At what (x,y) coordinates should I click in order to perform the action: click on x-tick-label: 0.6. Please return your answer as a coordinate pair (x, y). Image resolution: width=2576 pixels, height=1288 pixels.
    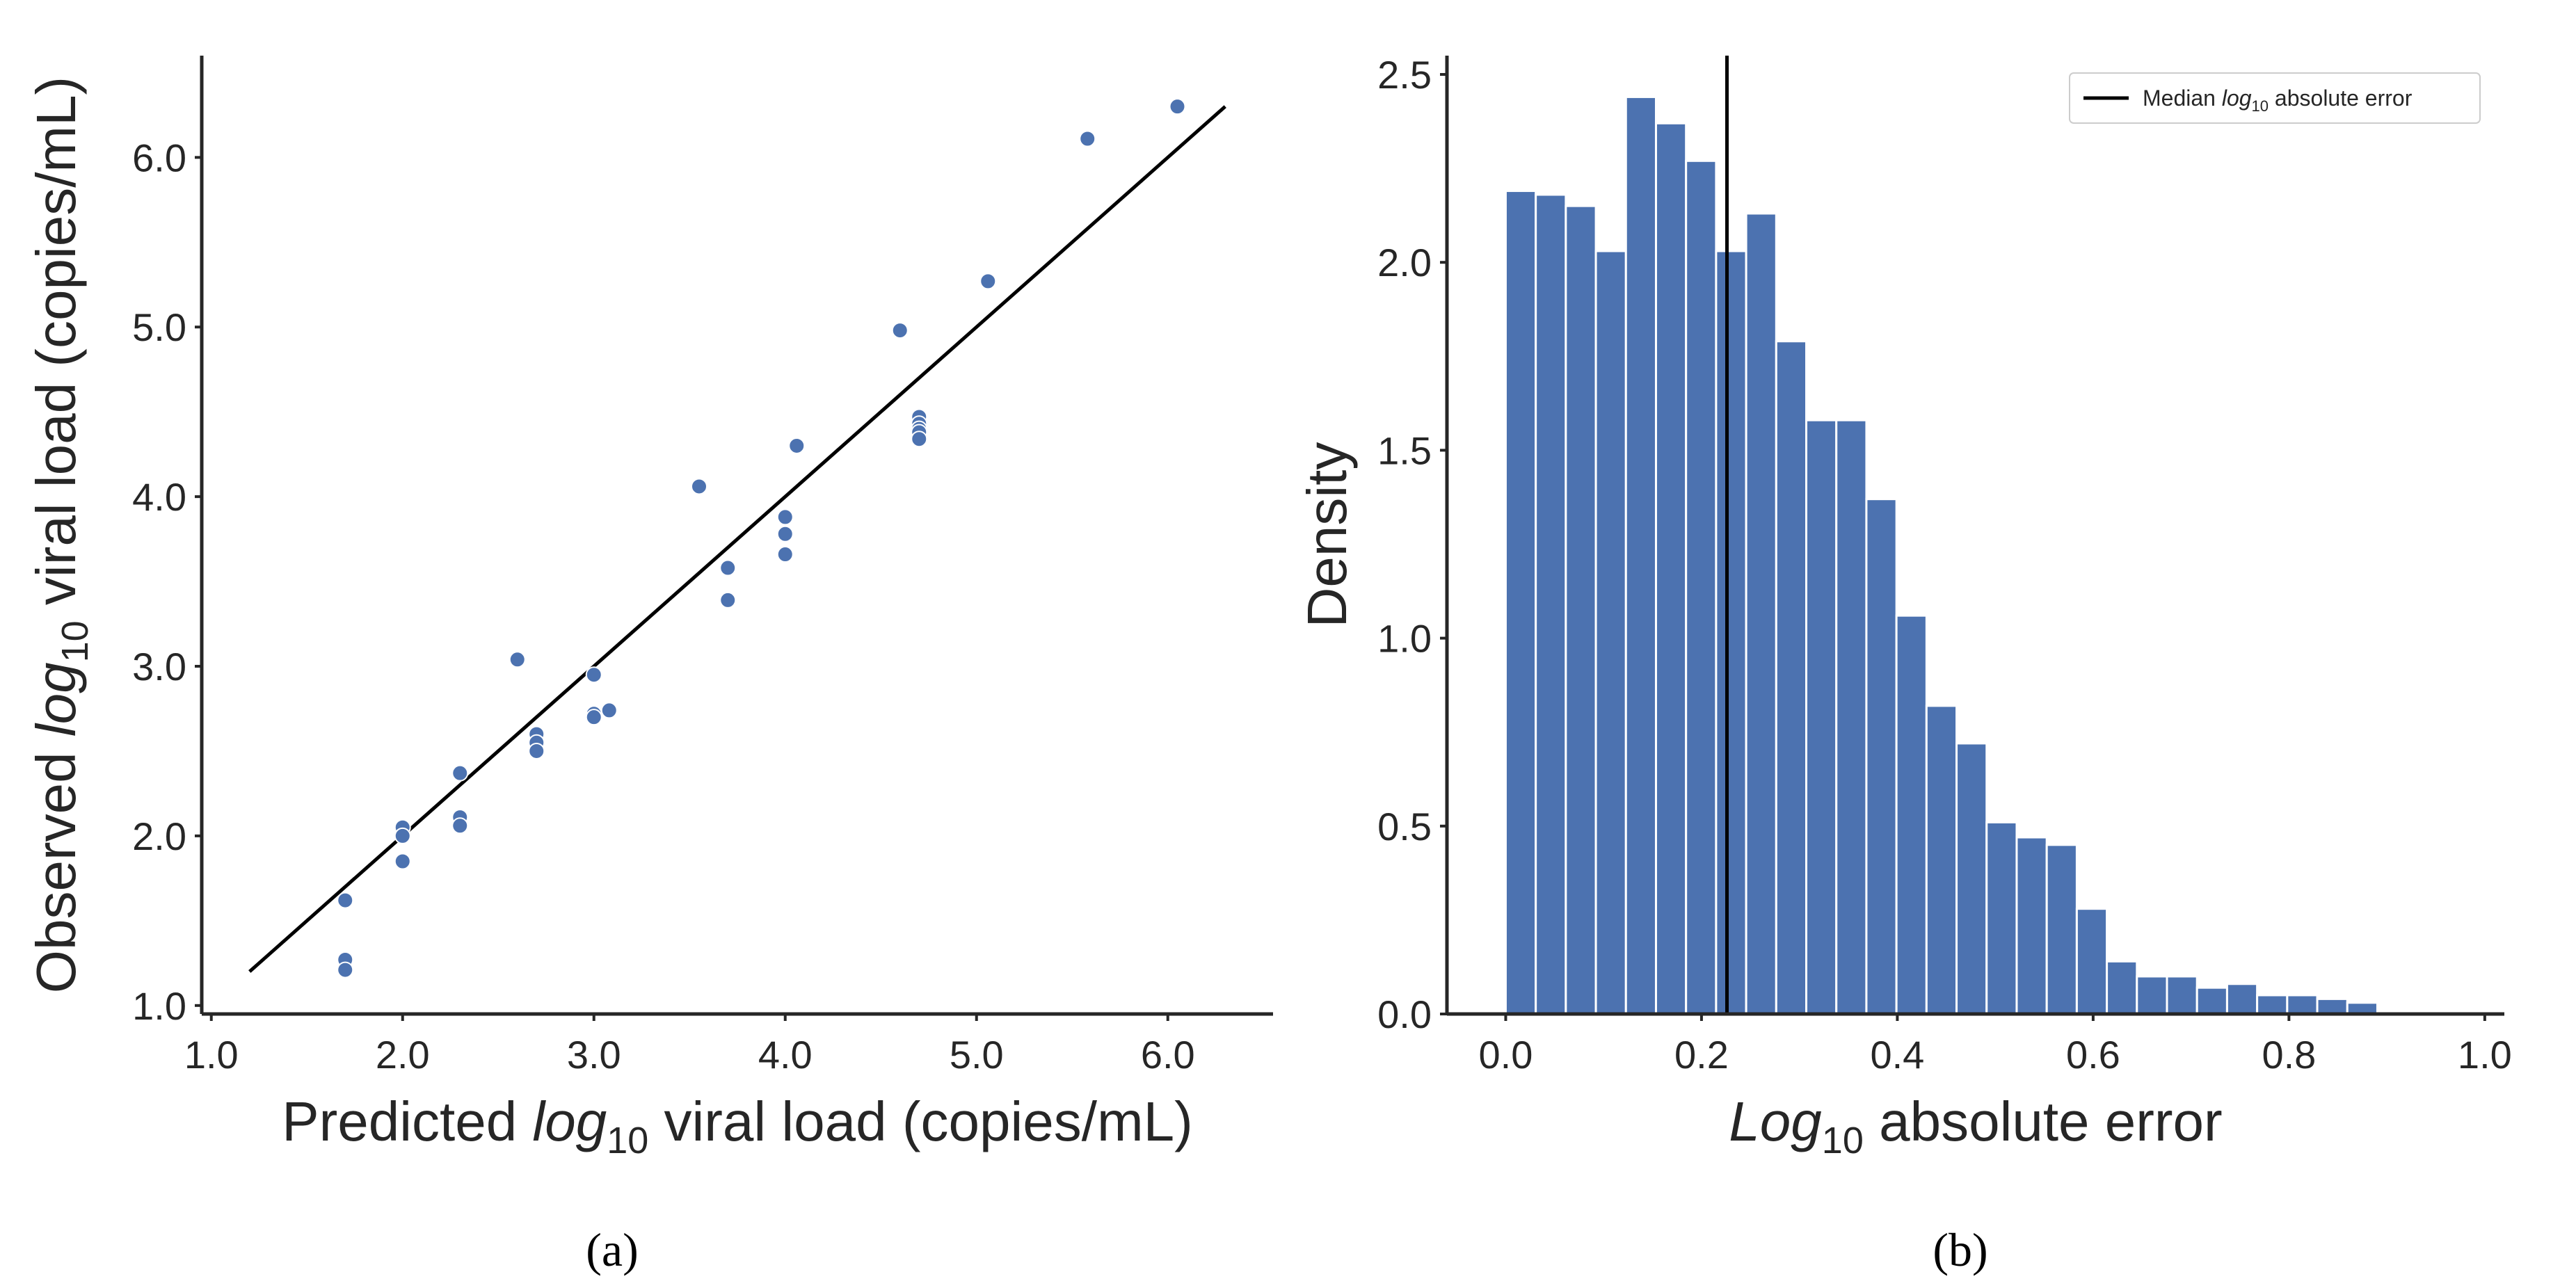
    Looking at the image, I should click on (2093, 1055).